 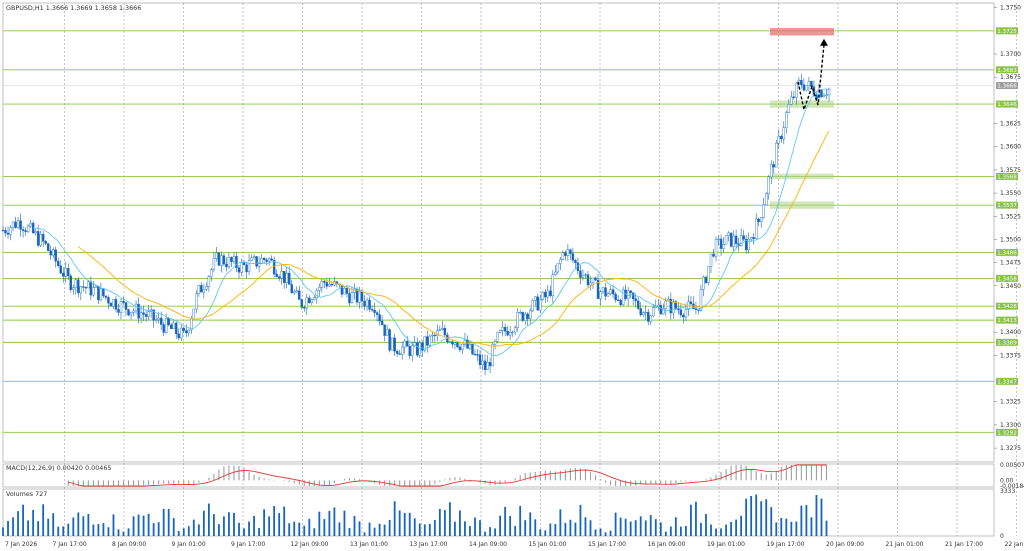 What do you see at coordinates (1007, 71) in the screenshot?
I see `level-label: 1.3683` at bounding box center [1007, 71].